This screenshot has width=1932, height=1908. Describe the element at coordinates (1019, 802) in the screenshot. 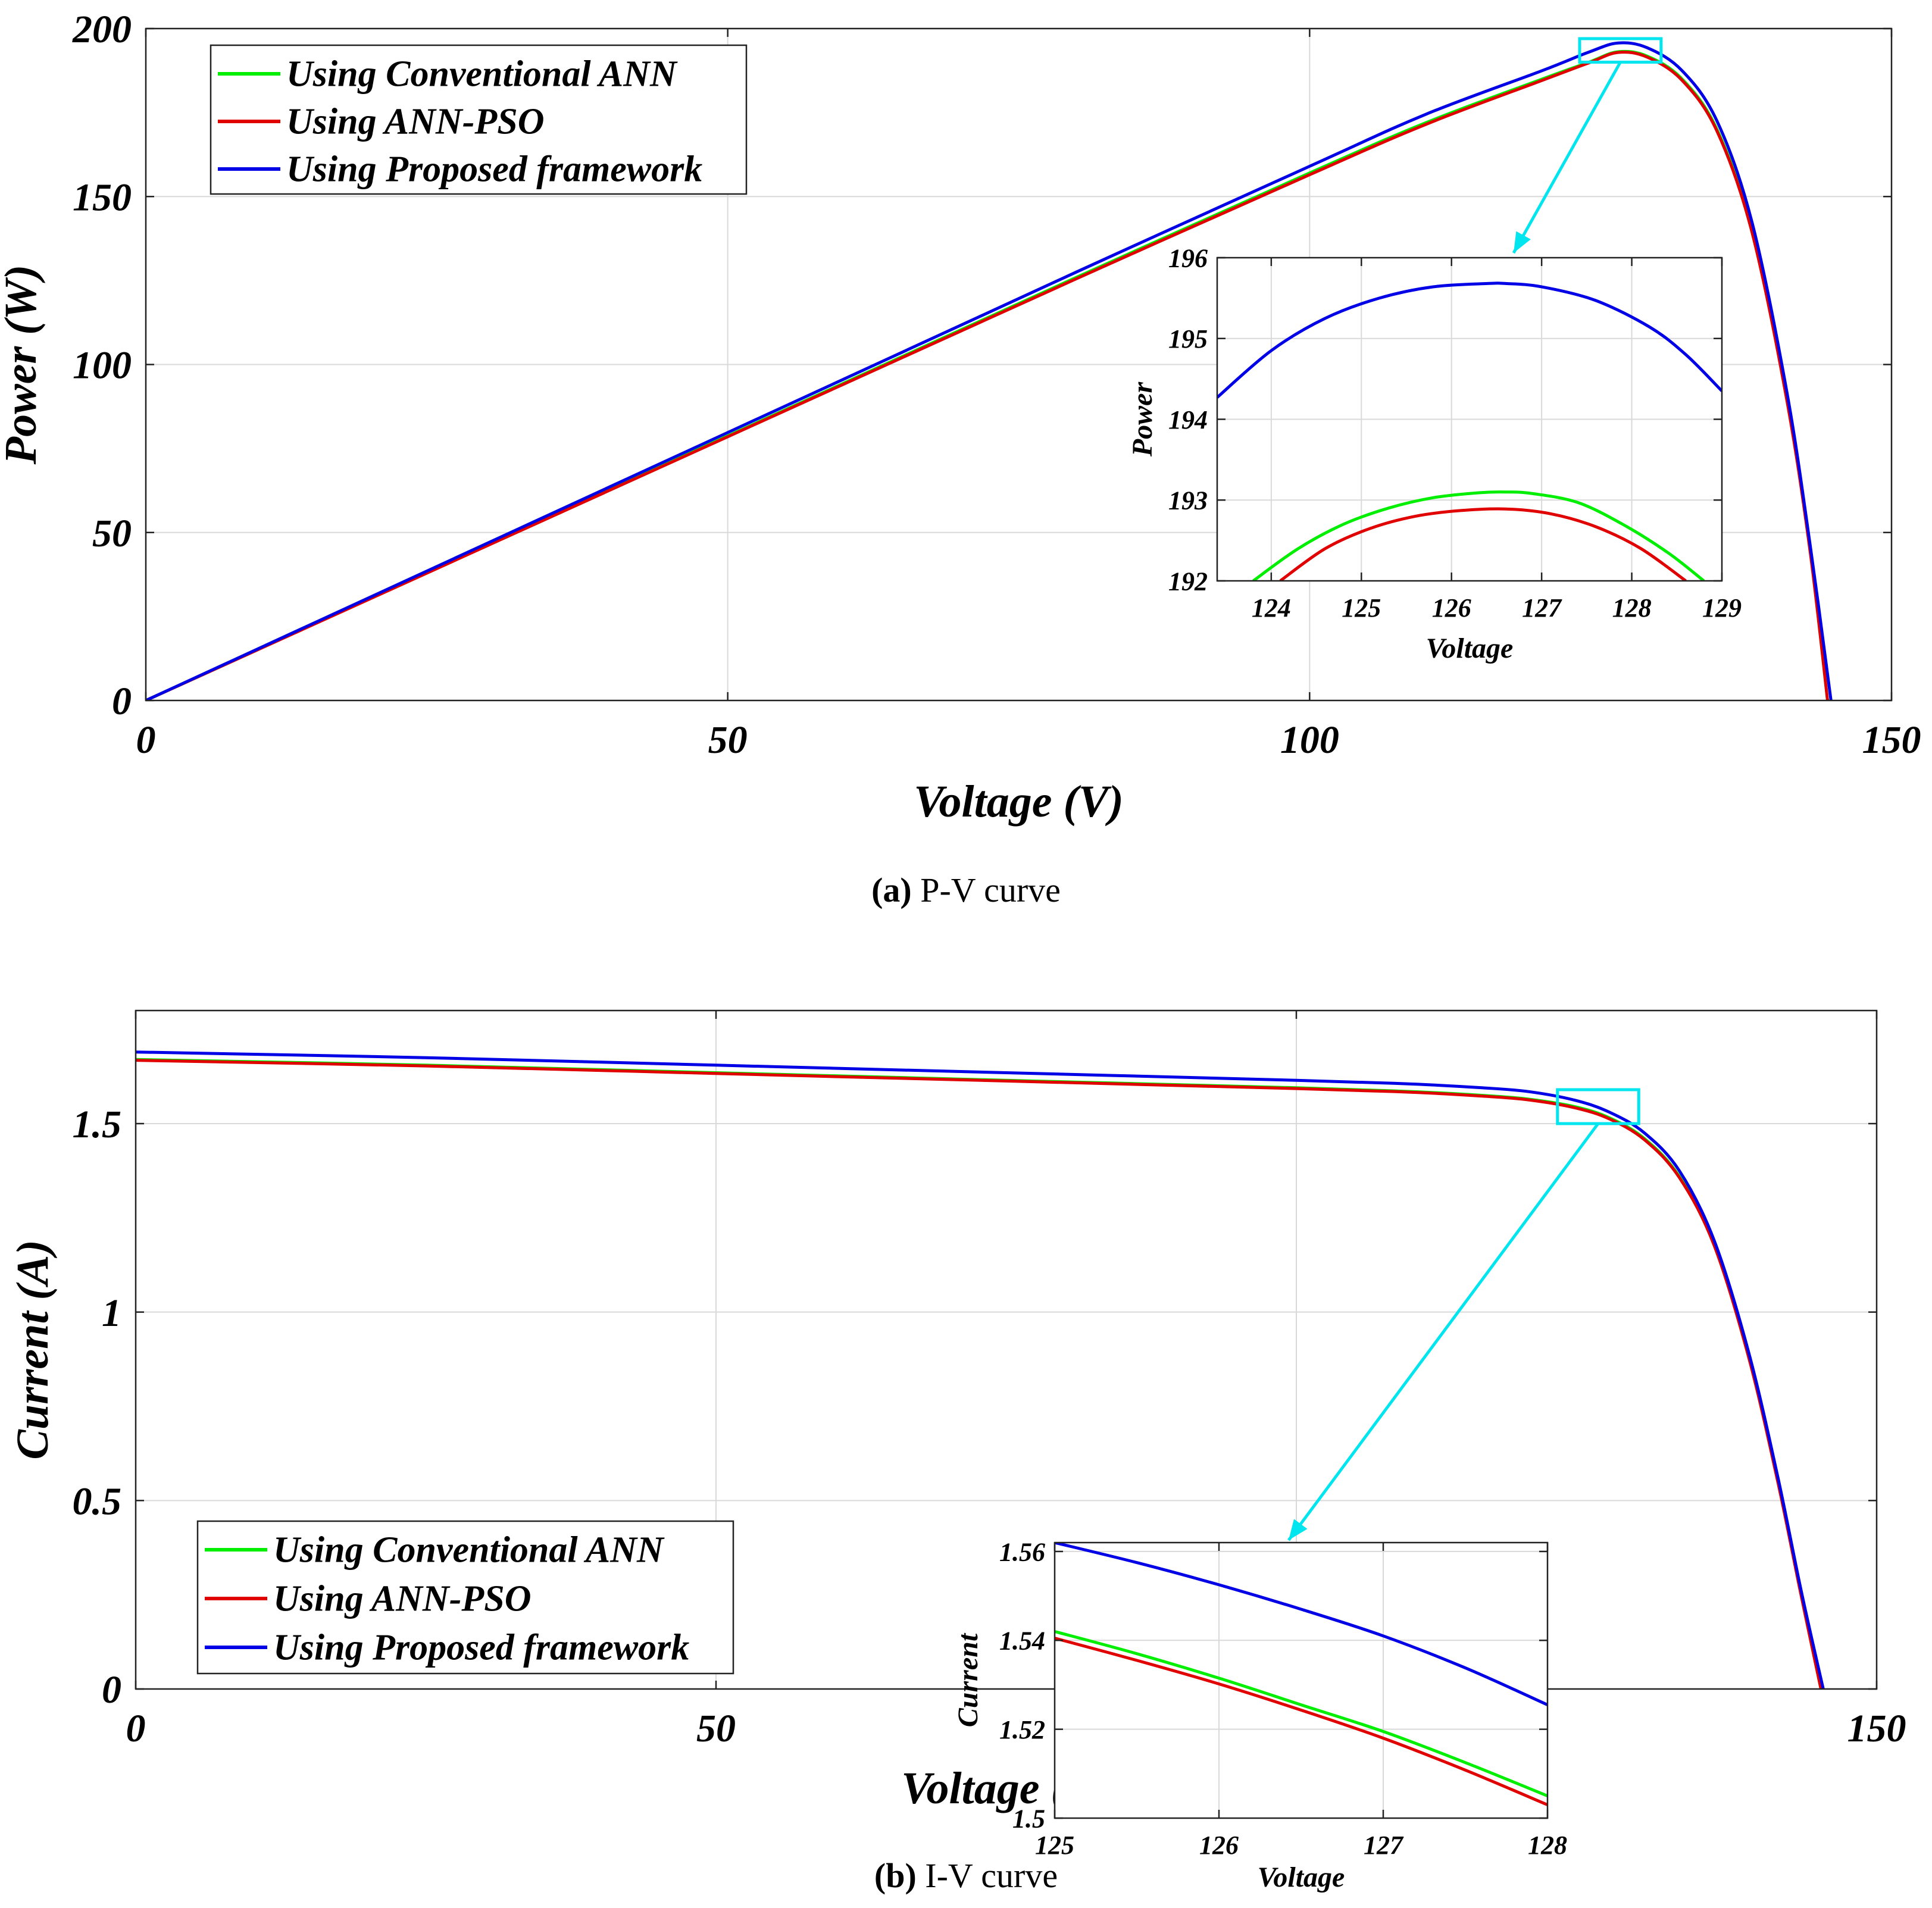

I see `pv-main-x-axis-label: Voltage (V)` at that location.